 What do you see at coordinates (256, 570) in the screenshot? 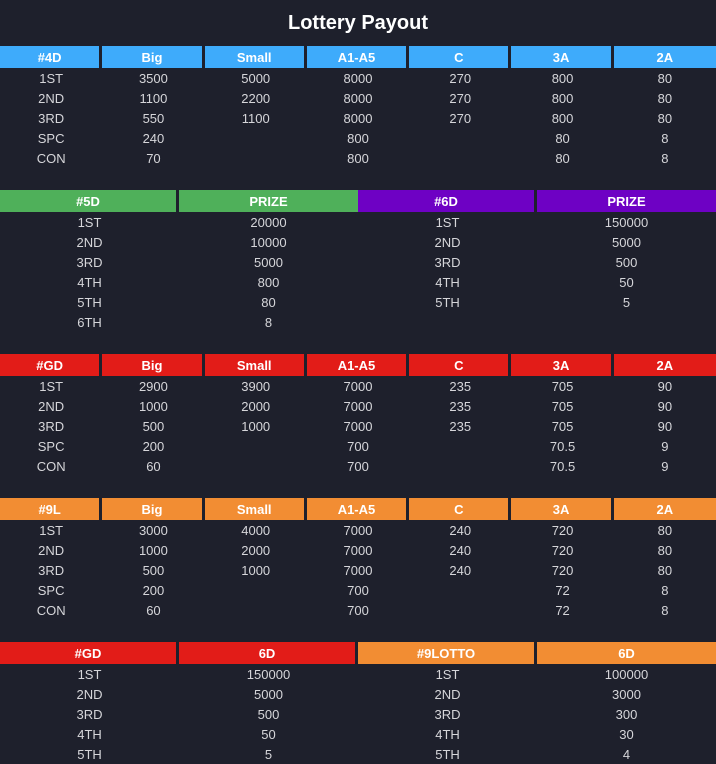
I see `table-cell: 1000` at bounding box center [256, 570].